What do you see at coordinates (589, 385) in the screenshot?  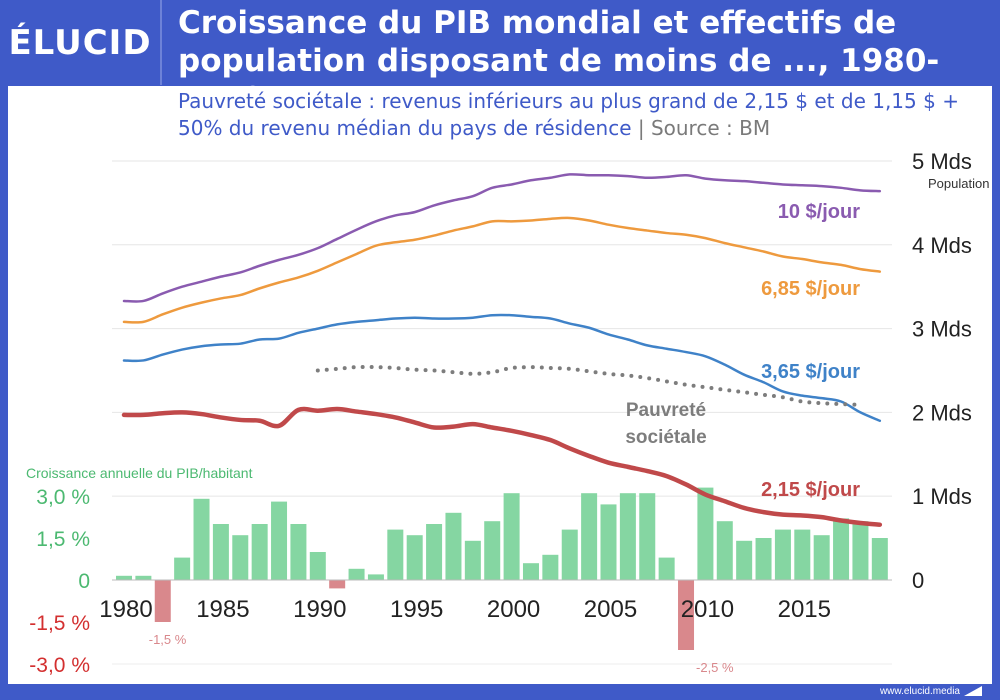 I see `series-line-societal` at bounding box center [589, 385].